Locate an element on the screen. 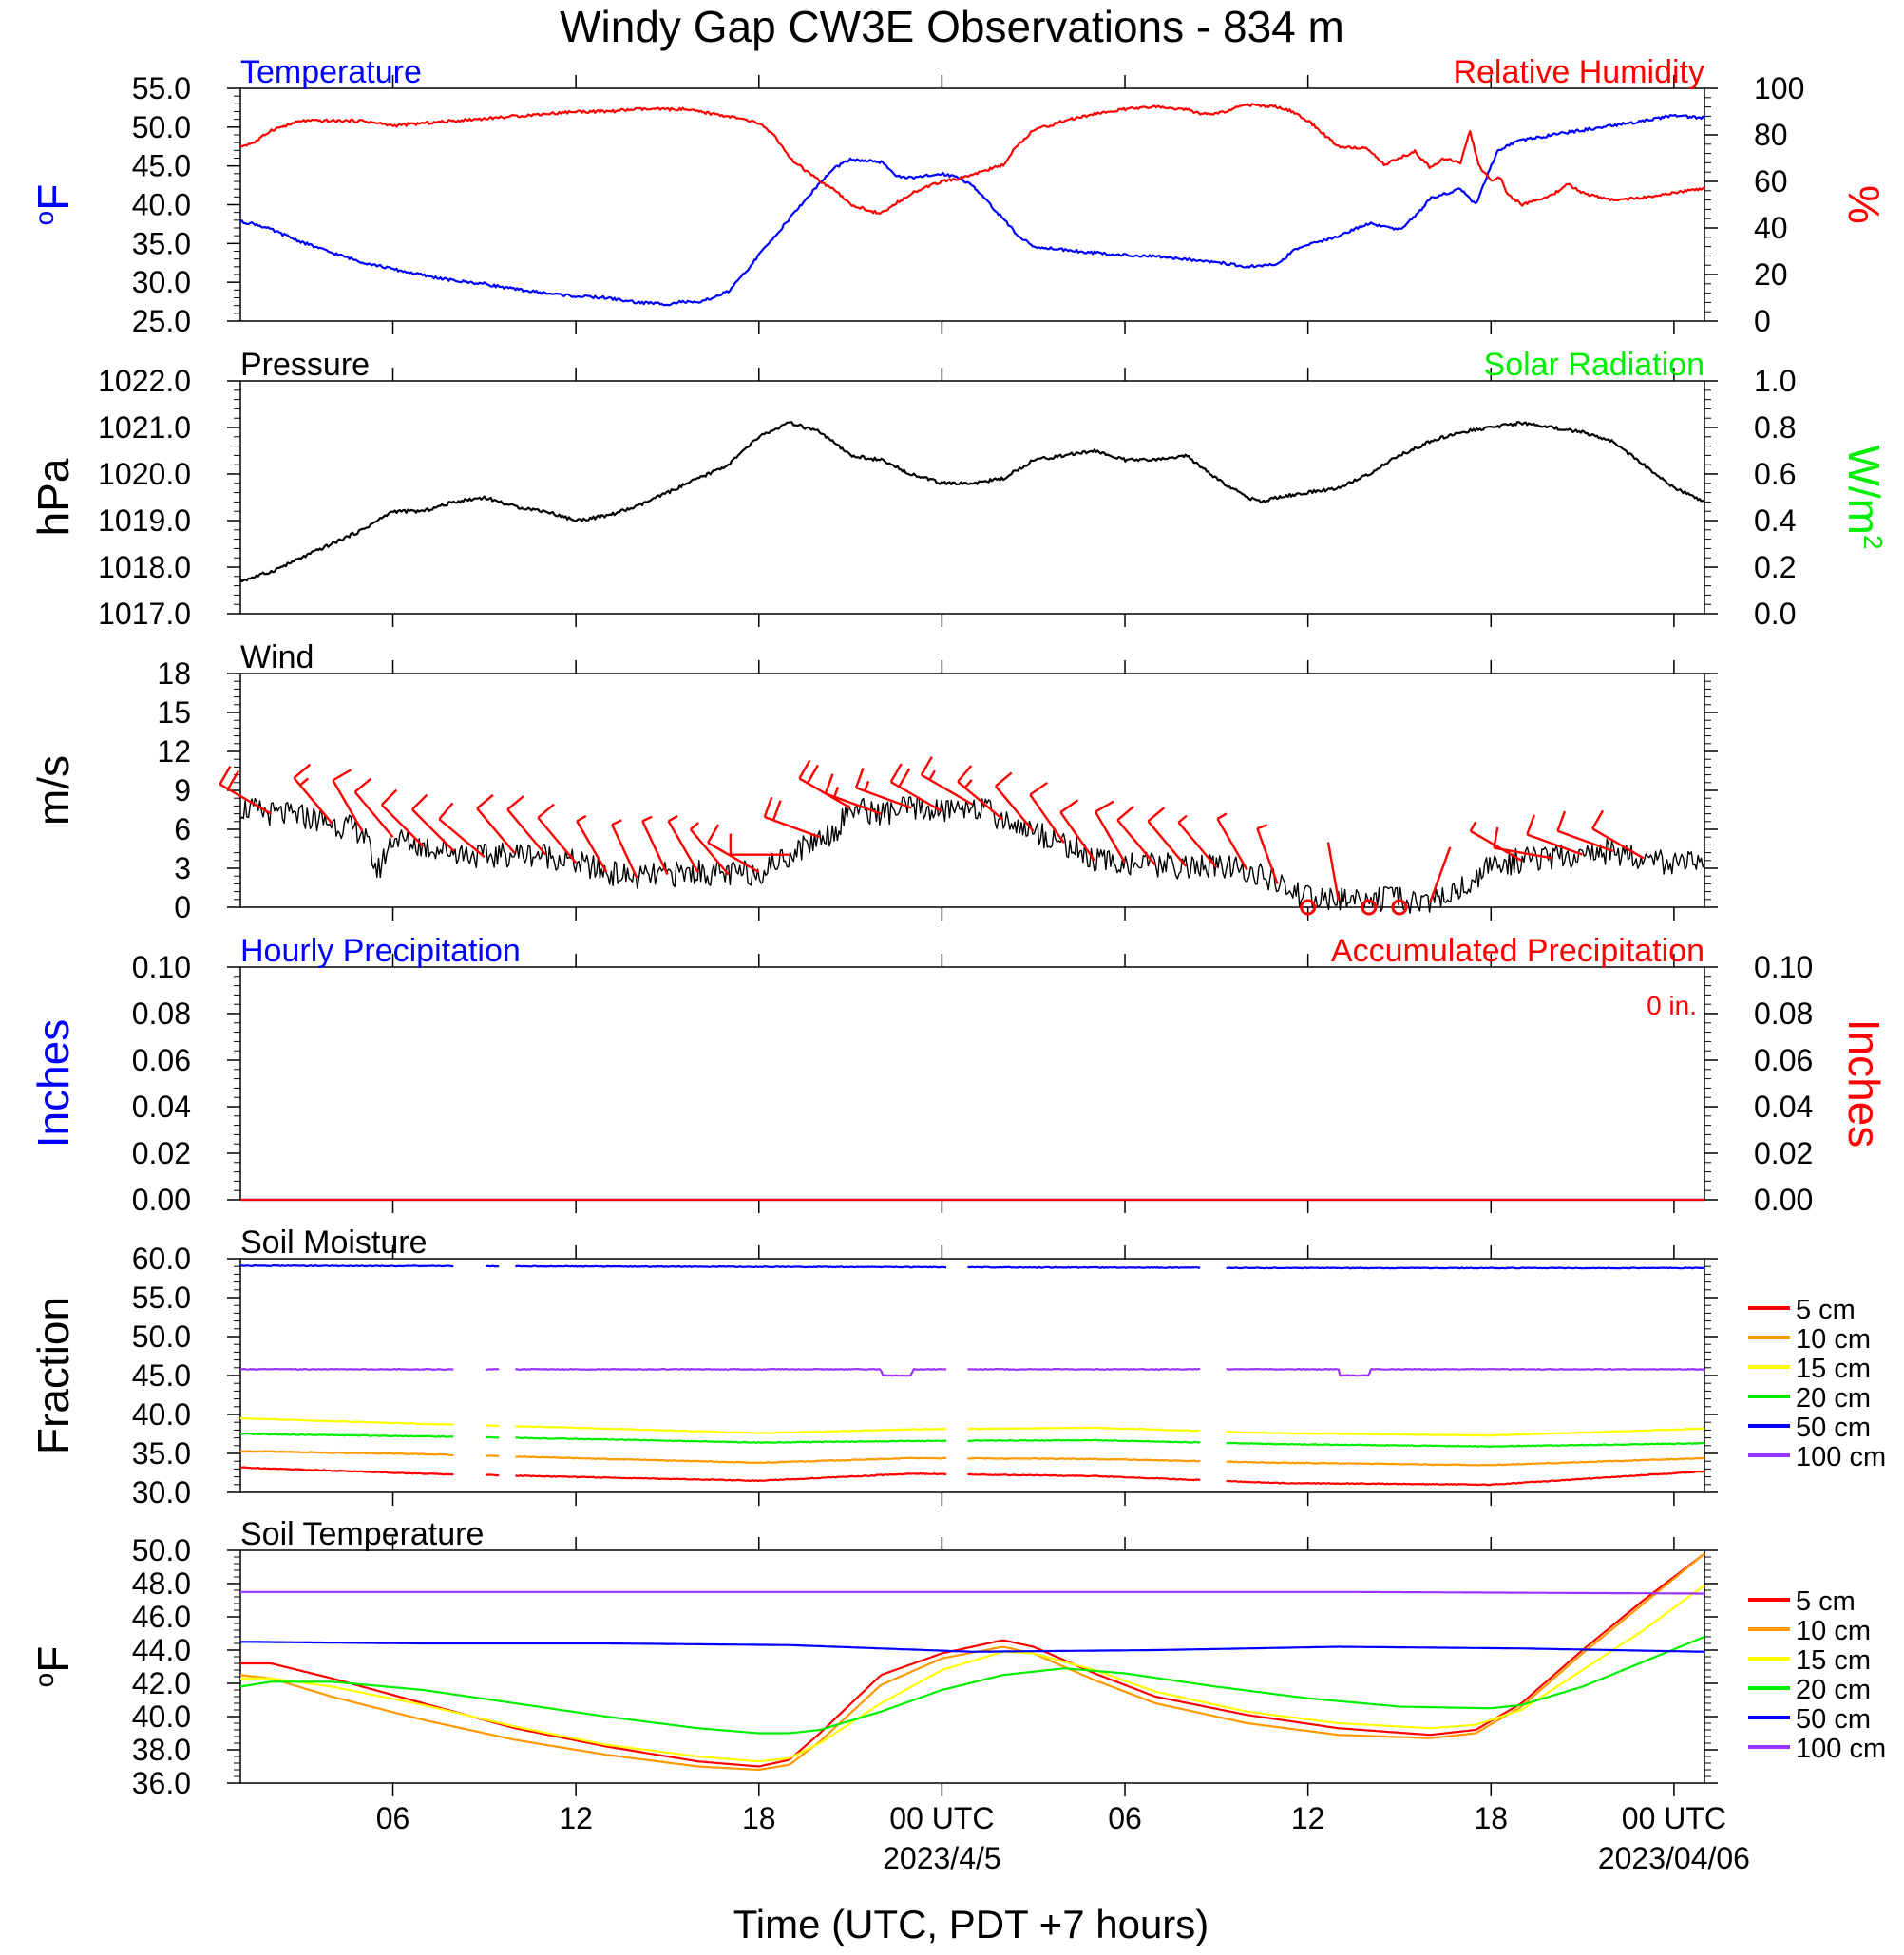  panel-left-title: Soil Temperature is located at coordinates (362, 1534).